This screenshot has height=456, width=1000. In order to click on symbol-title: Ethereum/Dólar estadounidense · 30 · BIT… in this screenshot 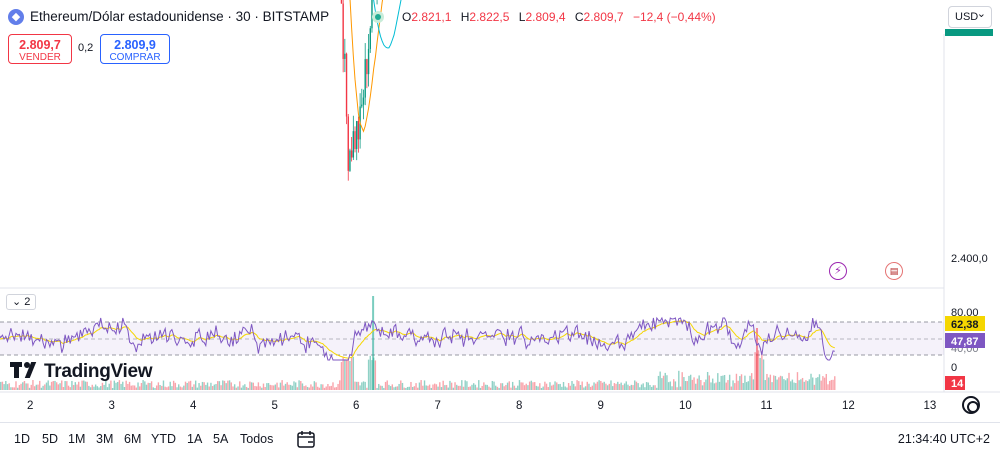, I will do `click(180, 16)`.